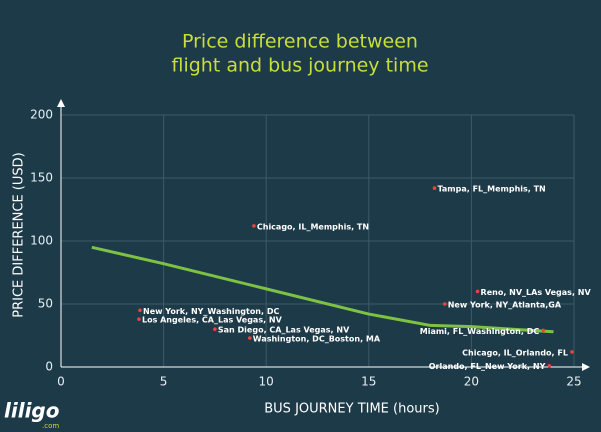 This screenshot has width=601, height=432. I want to click on logo: liligo, so click(32, 411).